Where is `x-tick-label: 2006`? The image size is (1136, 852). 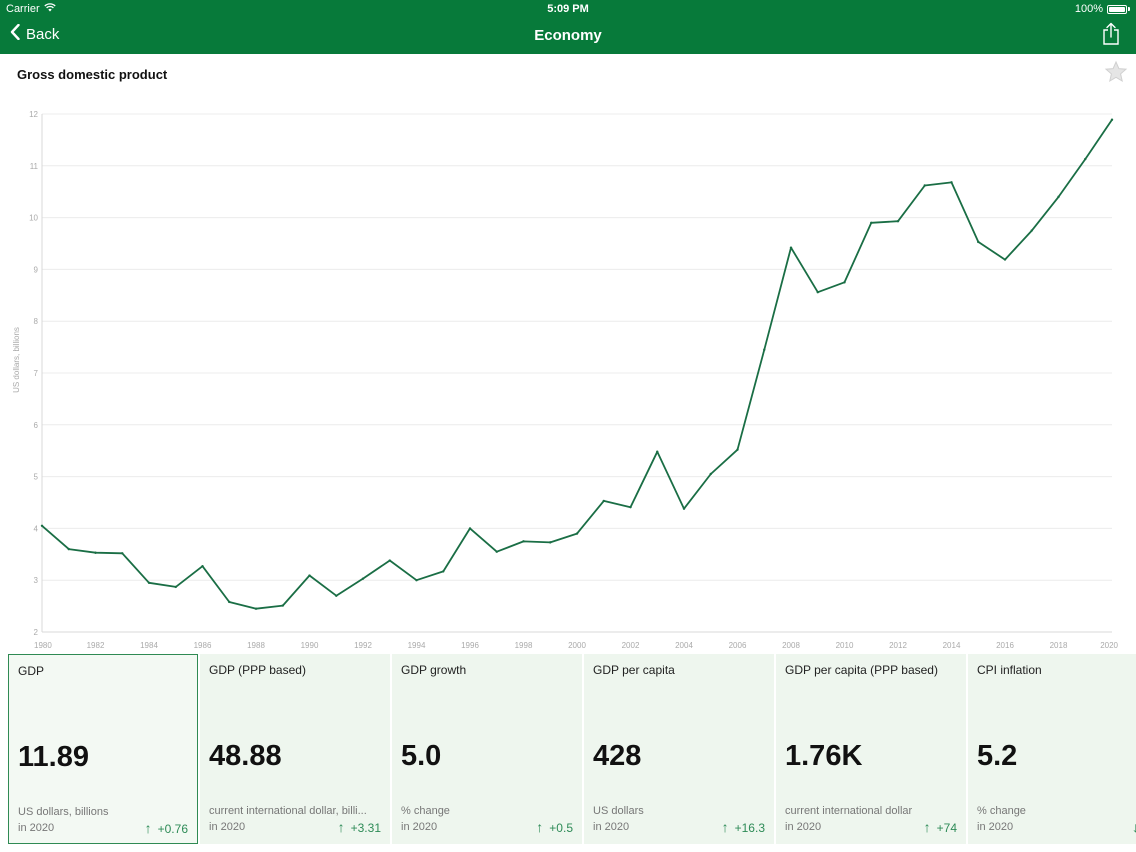 x-tick-label: 2006 is located at coordinates (738, 645).